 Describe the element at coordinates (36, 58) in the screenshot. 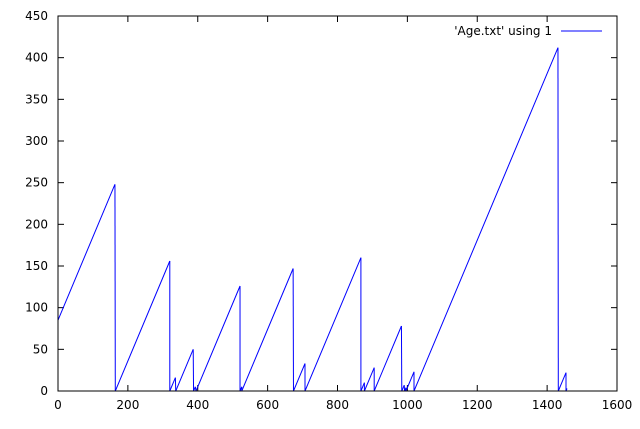

I see `y-tick-label: 400` at that location.